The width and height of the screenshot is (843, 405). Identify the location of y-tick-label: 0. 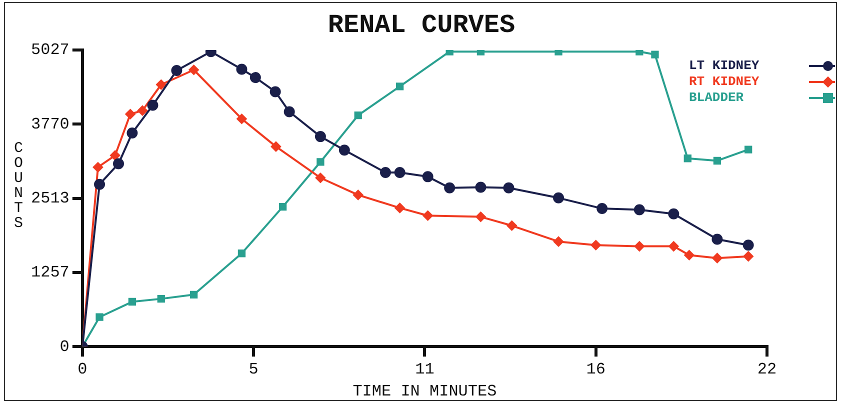
(65, 347).